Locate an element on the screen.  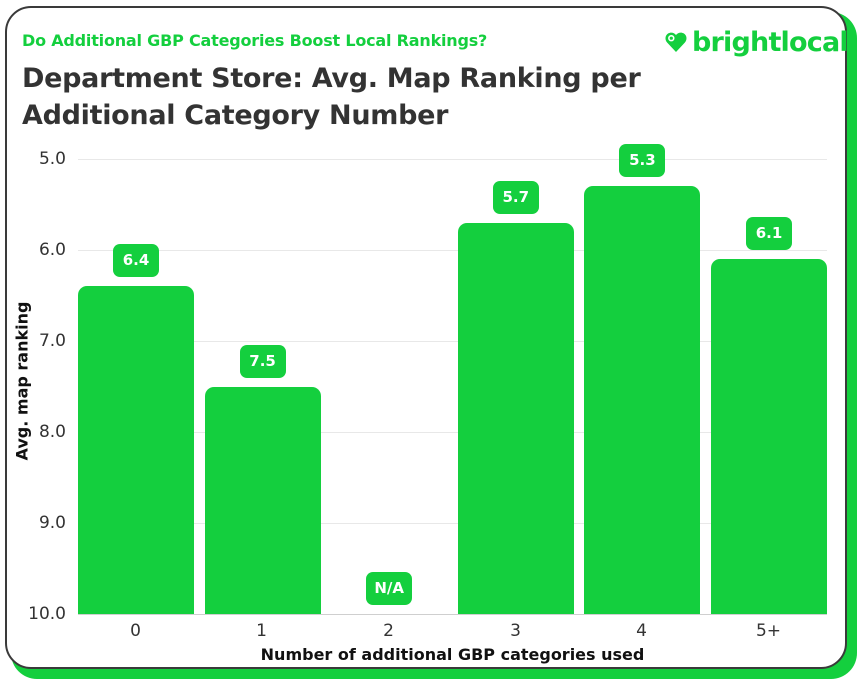
y-tick-label: 8.0 is located at coordinates (52, 432).